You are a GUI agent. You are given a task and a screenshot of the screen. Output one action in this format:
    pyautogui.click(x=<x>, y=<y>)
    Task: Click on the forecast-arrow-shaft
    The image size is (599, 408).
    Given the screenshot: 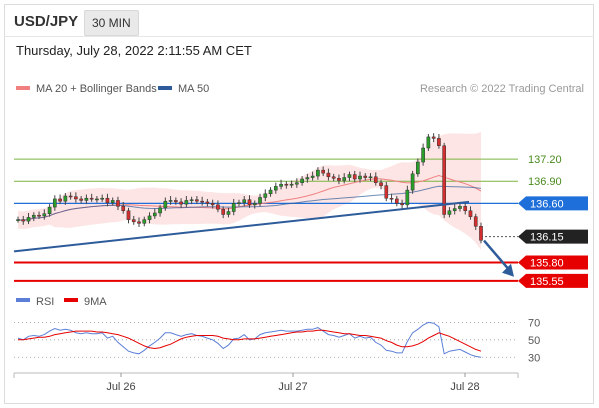 What is the action you would take?
    pyautogui.click(x=496, y=255)
    